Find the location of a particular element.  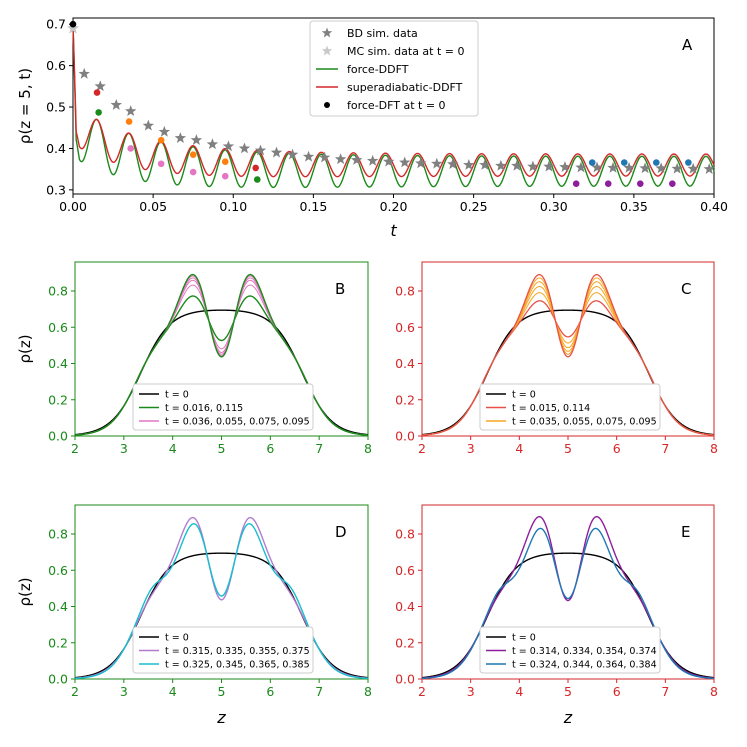

legend-label: t = 0.036, 0.055, 0.075, 0.095 is located at coordinates (237, 422).